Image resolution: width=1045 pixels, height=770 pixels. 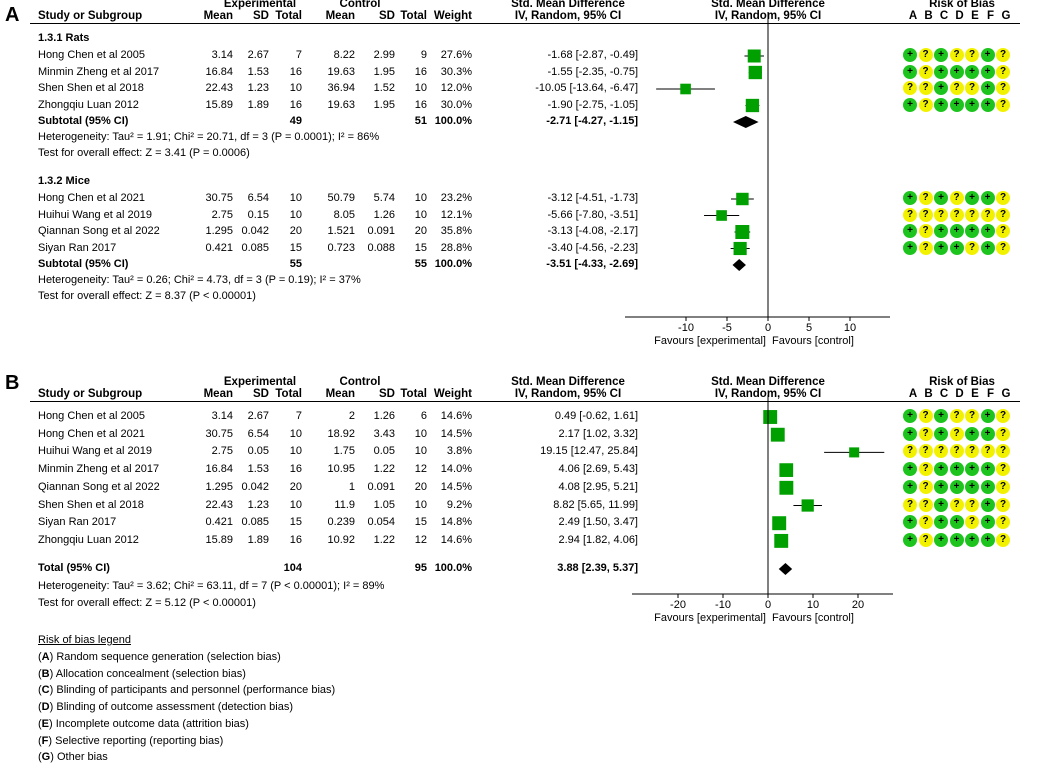 I want to click on legend-text: Allocation concealment (selection bias), so click(x=150, y=673).